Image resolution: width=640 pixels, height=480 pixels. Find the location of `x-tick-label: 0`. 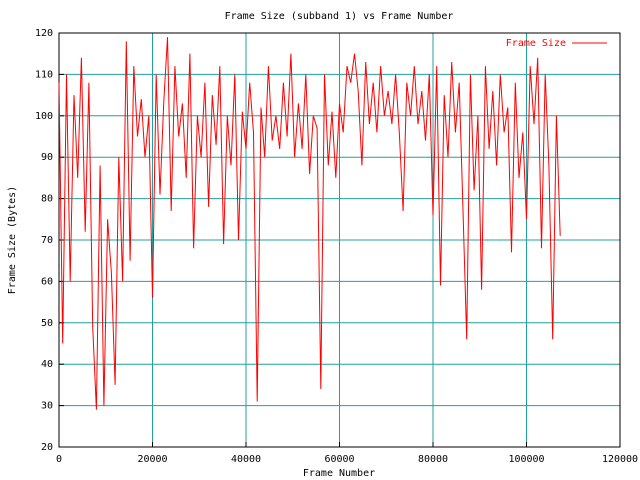

x-tick-label: 0 is located at coordinates (59, 459).